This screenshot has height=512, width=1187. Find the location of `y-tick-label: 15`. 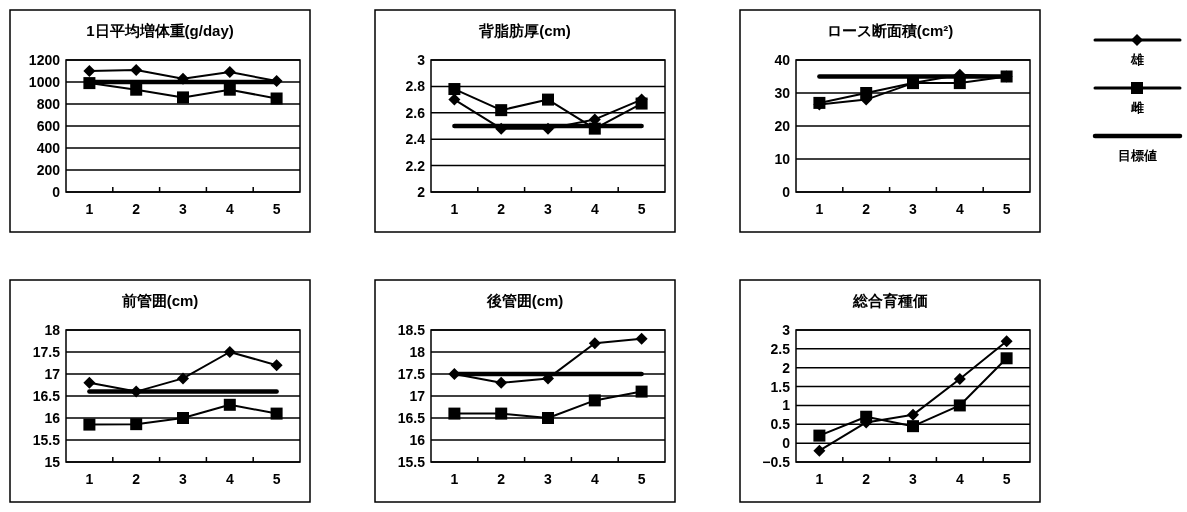

y-tick-label: 15 is located at coordinates (52, 462).